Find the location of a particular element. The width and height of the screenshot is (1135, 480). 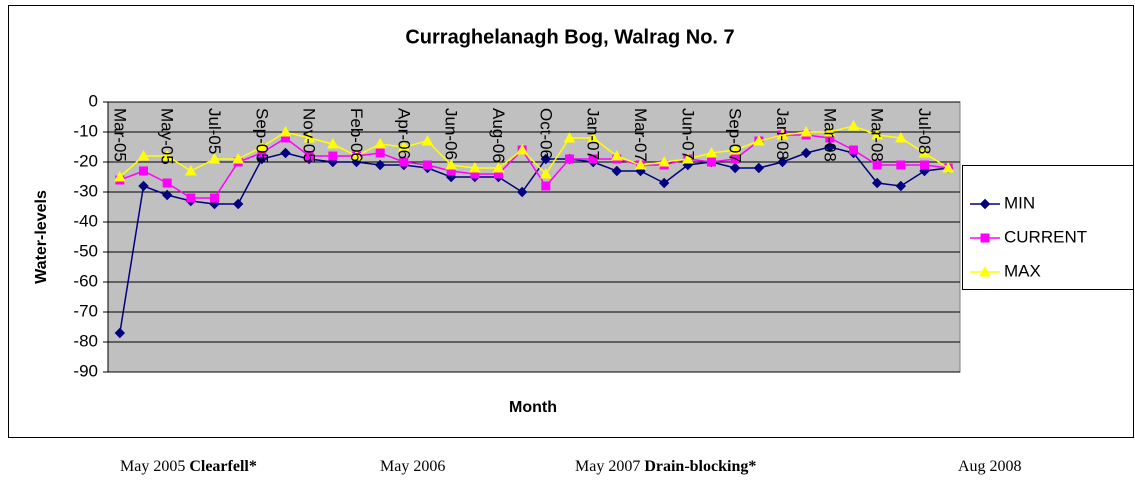

x-tick-label: Nov-05 is located at coordinates (309, 135).